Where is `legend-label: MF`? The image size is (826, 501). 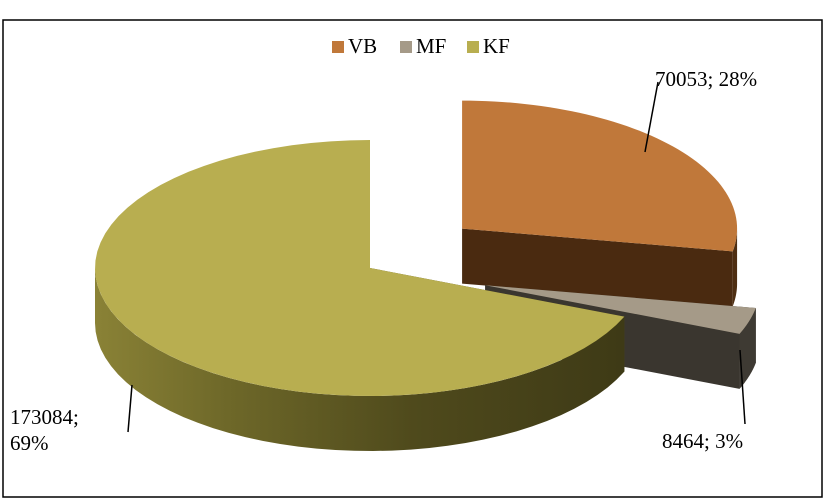 legend-label: MF is located at coordinates (431, 46).